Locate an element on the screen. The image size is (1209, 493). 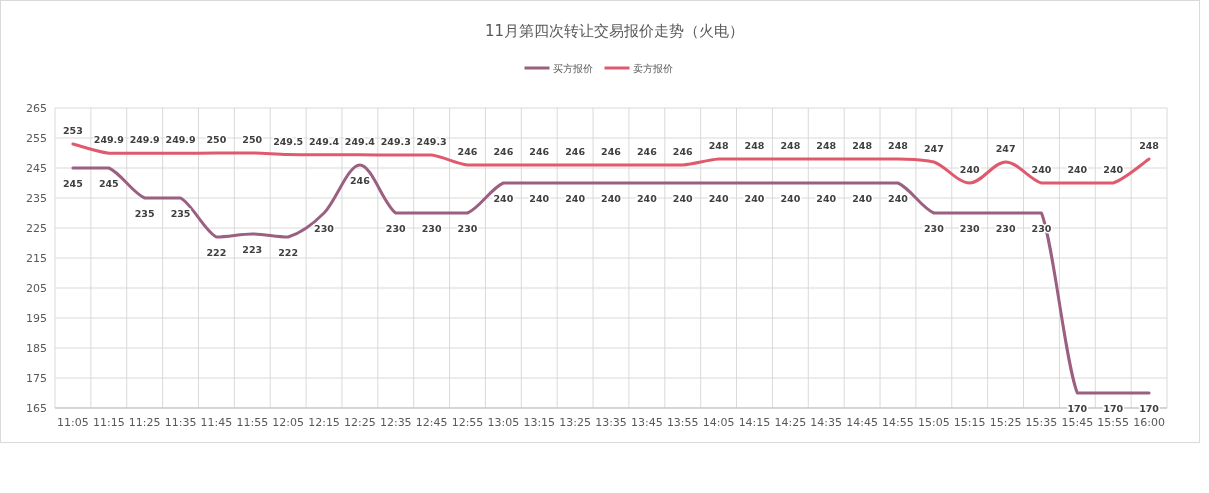
y-tick-label: 175 is located at coordinates (36, 378).